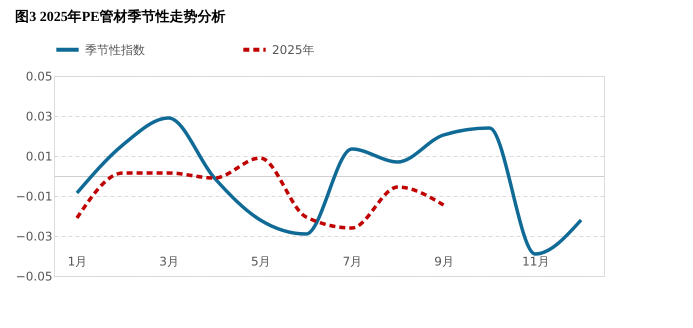 Image resolution: width=693 pixels, height=328 pixels. Describe the element at coordinates (260, 261) in the screenshot. I see `x-tick-label: 5月` at that location.